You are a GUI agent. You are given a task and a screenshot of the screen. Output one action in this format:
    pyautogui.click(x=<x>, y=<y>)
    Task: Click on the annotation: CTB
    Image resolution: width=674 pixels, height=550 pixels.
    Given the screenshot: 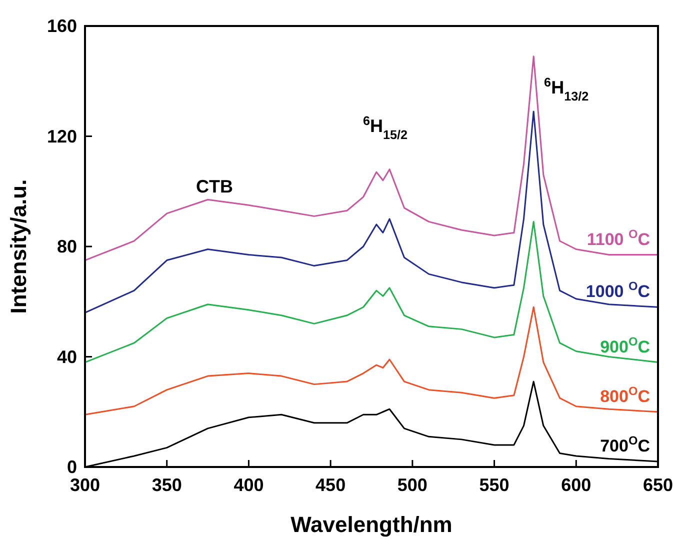 What is the action you would take?
    pyautogui.click(x=214, y=186)
    